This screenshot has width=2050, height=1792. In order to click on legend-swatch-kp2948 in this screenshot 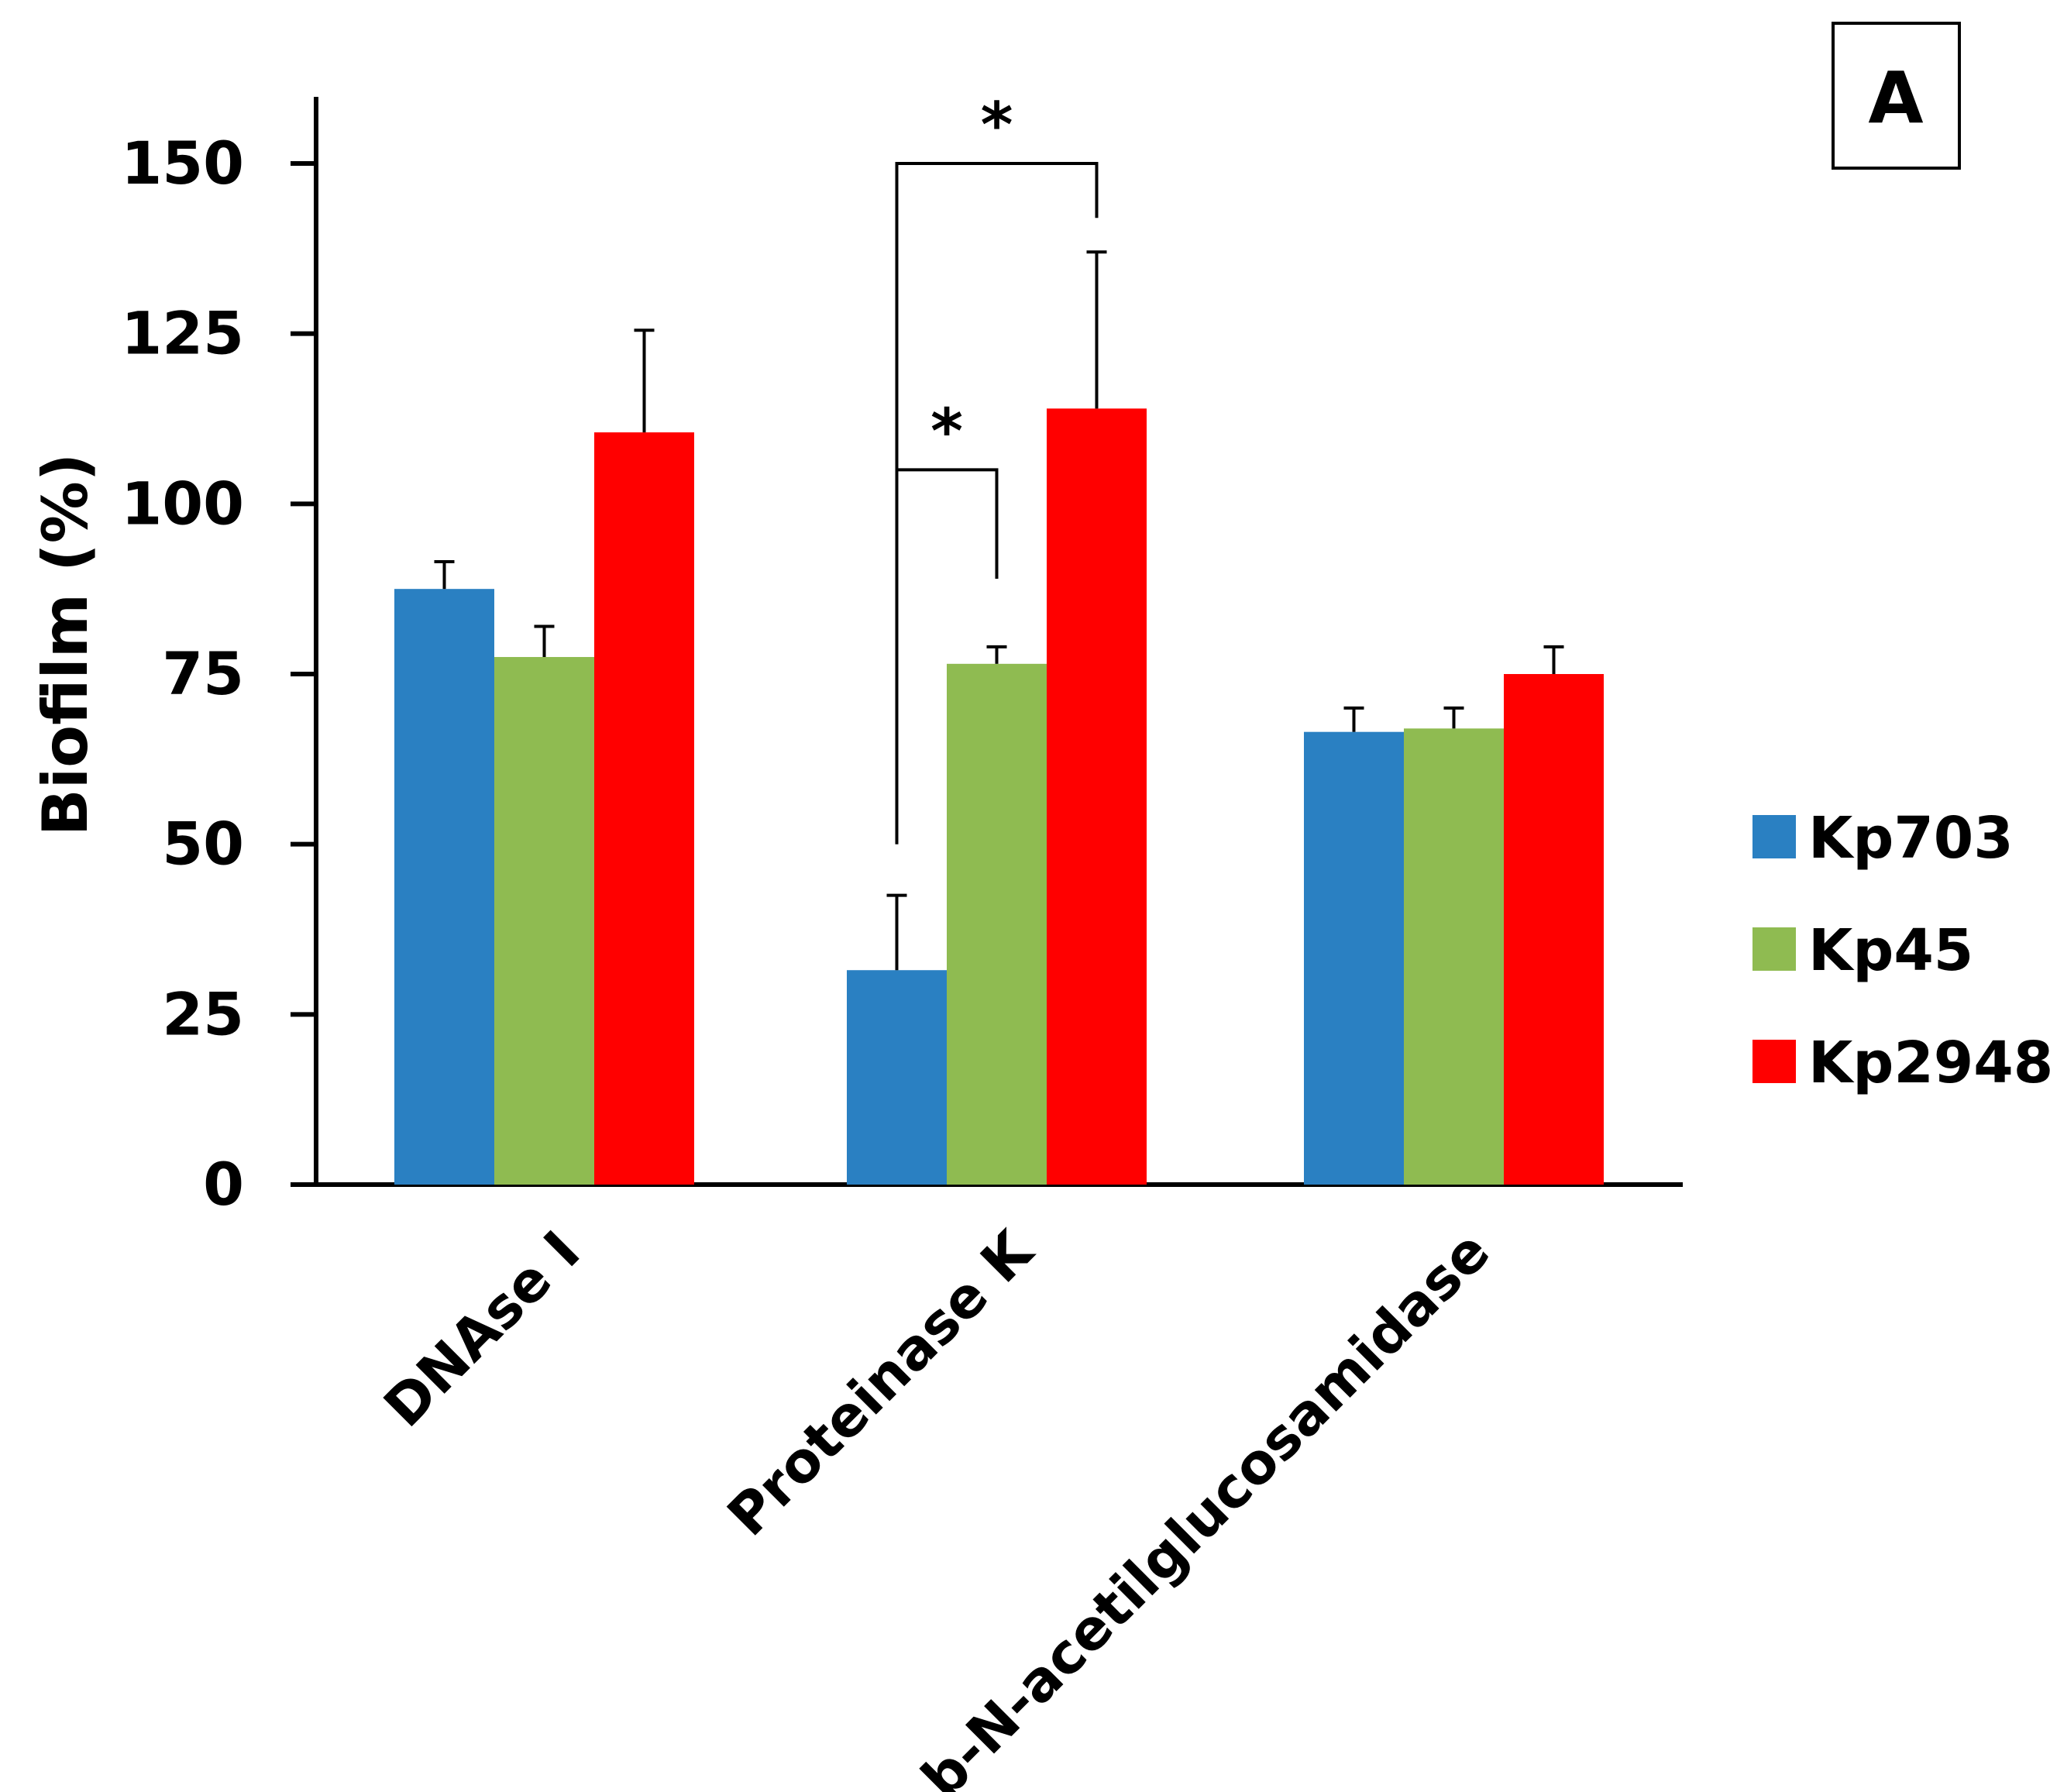, I will do `click(1774, 1061)`.